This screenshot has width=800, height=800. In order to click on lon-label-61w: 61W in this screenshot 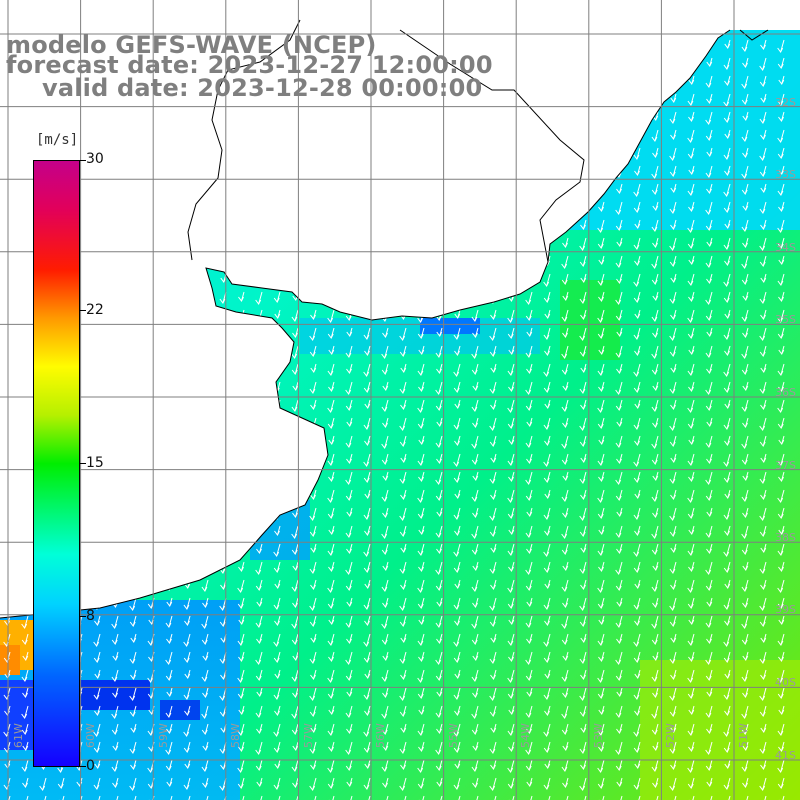, I will do `click(18, 735)`.